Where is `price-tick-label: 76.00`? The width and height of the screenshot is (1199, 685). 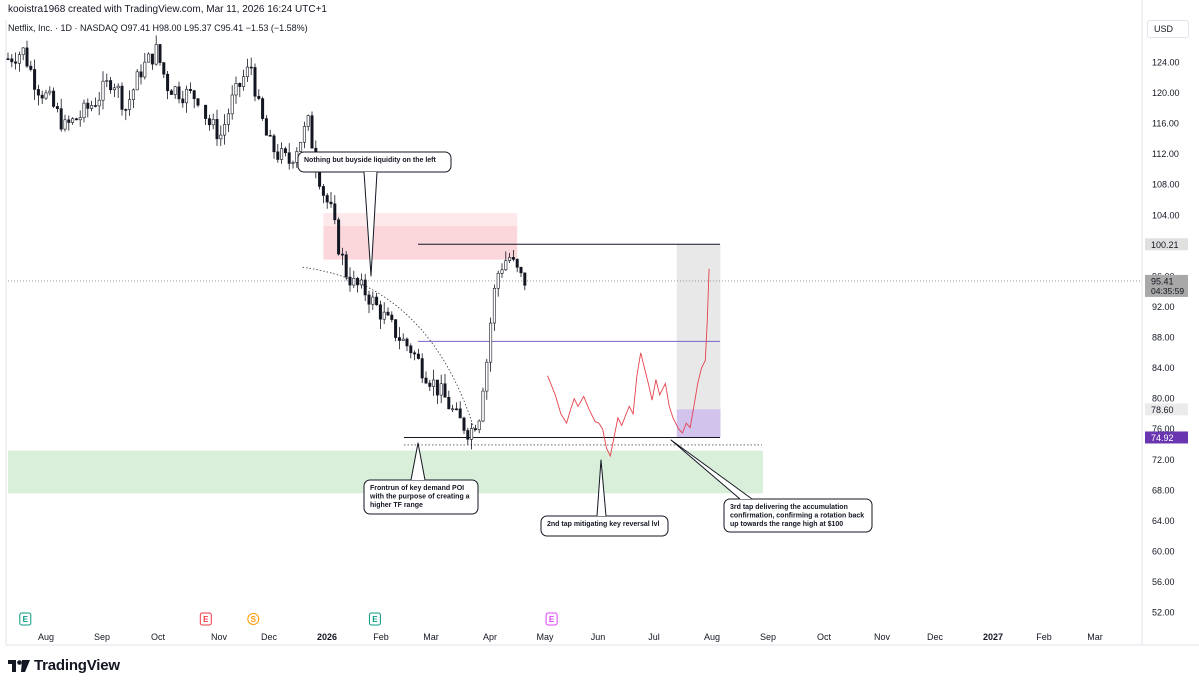
price-tick-label: 76.00 is located at coordinates (1163, 429).